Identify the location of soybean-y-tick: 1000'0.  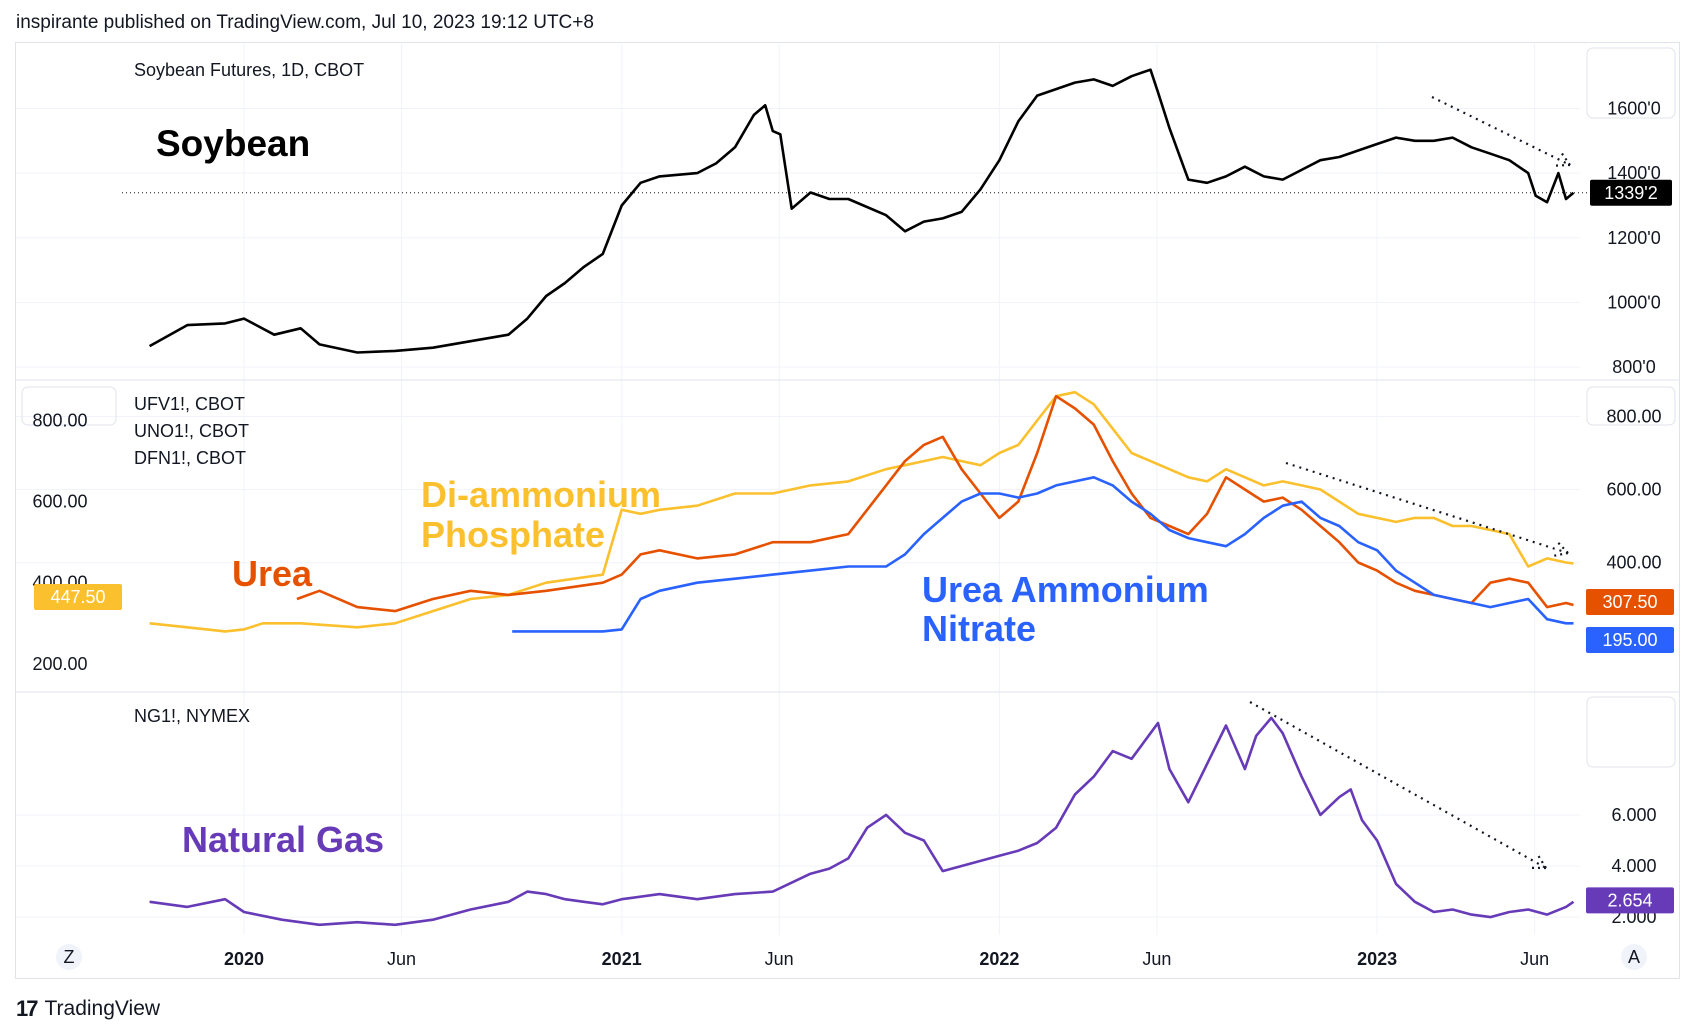
(1634, 302).